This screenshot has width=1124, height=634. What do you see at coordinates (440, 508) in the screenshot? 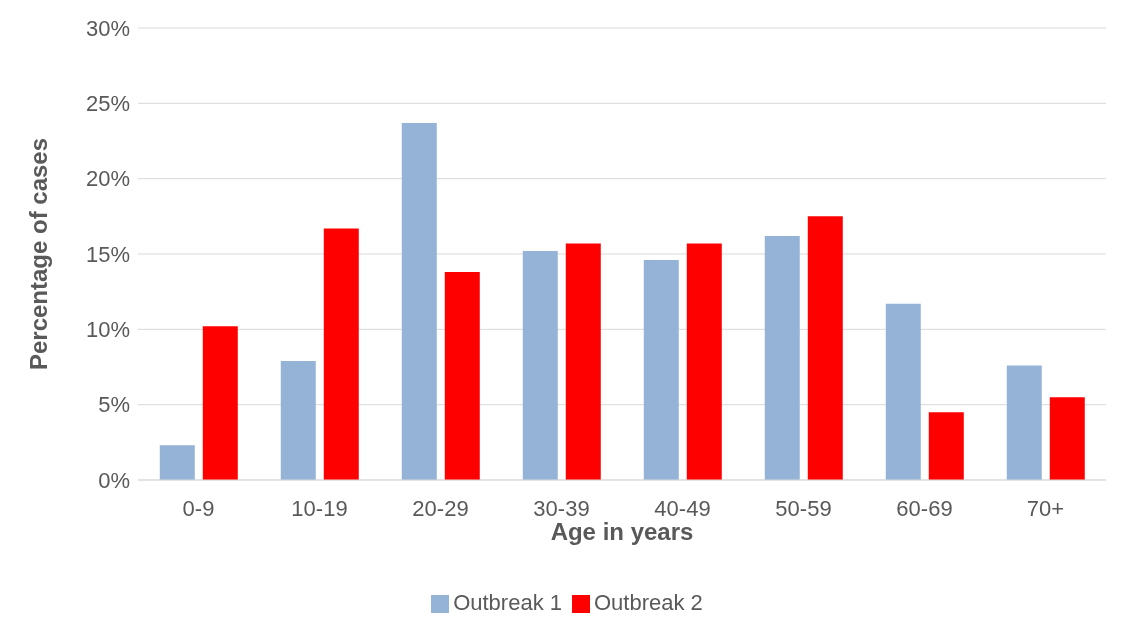
I see `x-tick-label: 20-29` at bounding box center [440, 508].